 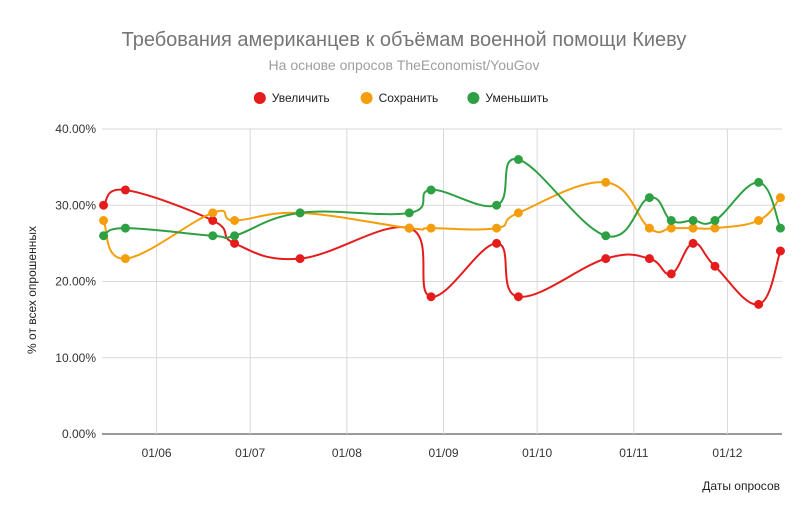 I want to click on y-tick-label: 40.00%, so click(x=75, y=129).